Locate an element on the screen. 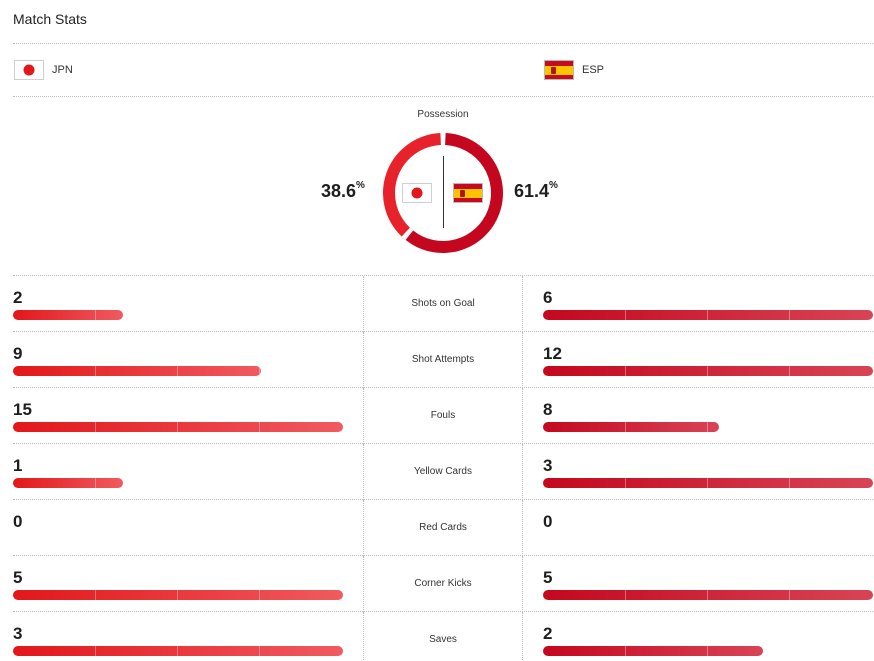  stat-row: 1 Yellow Cards 3 is located at coordinates (443, 471).